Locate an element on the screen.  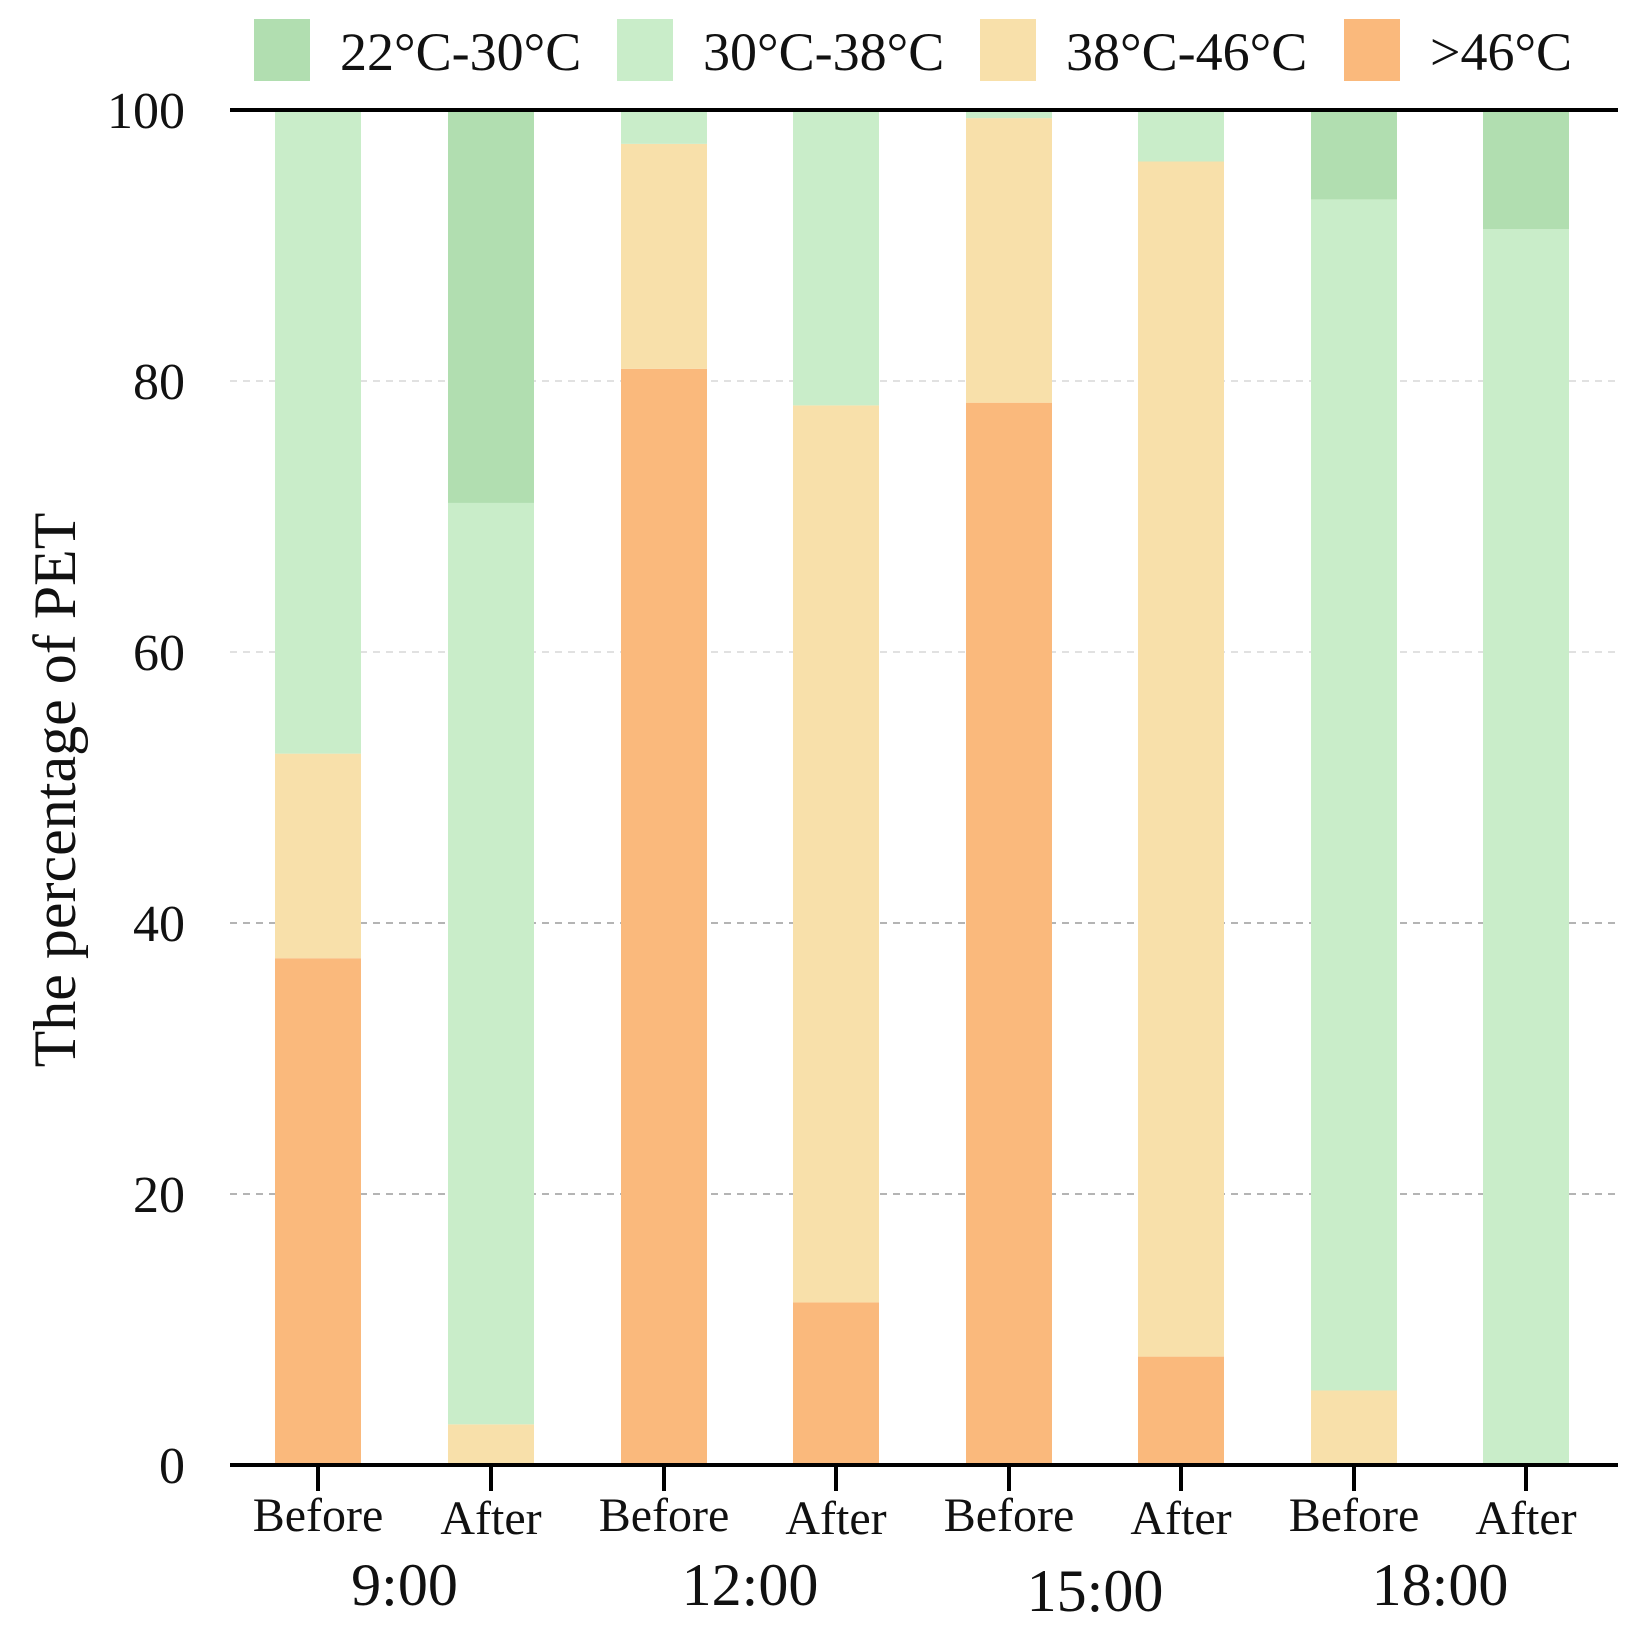
x-category-label-3: After is located at coordinates (835, 1518).